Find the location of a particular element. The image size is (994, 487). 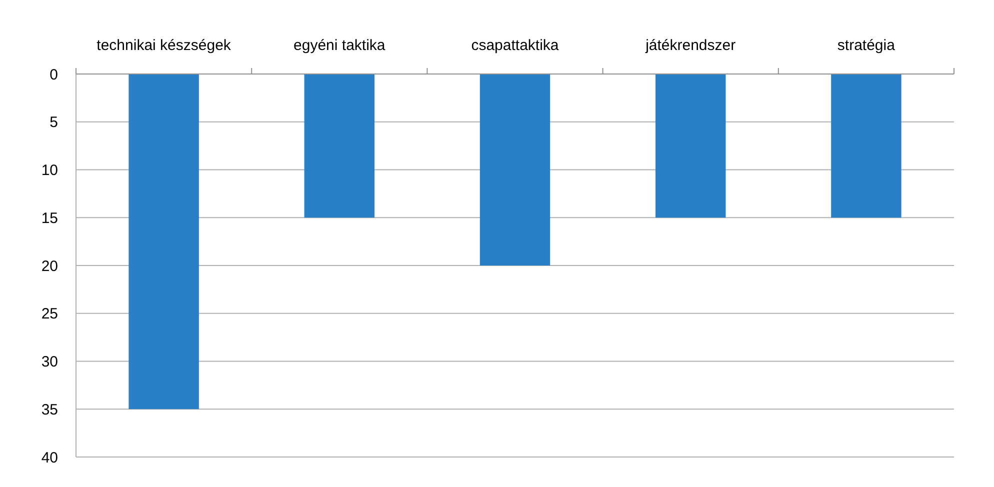

y-tick-label: 10 is located at coordinates (49, 170).